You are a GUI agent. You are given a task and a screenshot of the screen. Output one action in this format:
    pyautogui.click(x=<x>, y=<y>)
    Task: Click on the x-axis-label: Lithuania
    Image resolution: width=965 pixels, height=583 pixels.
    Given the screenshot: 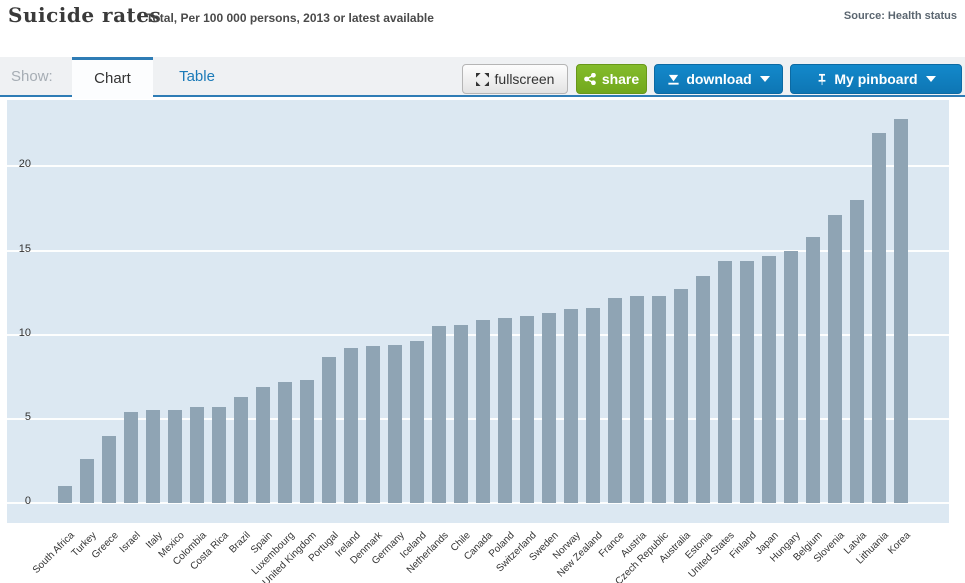 What is the action you would take?
    pyautogui.click(x=872, y=548)
    